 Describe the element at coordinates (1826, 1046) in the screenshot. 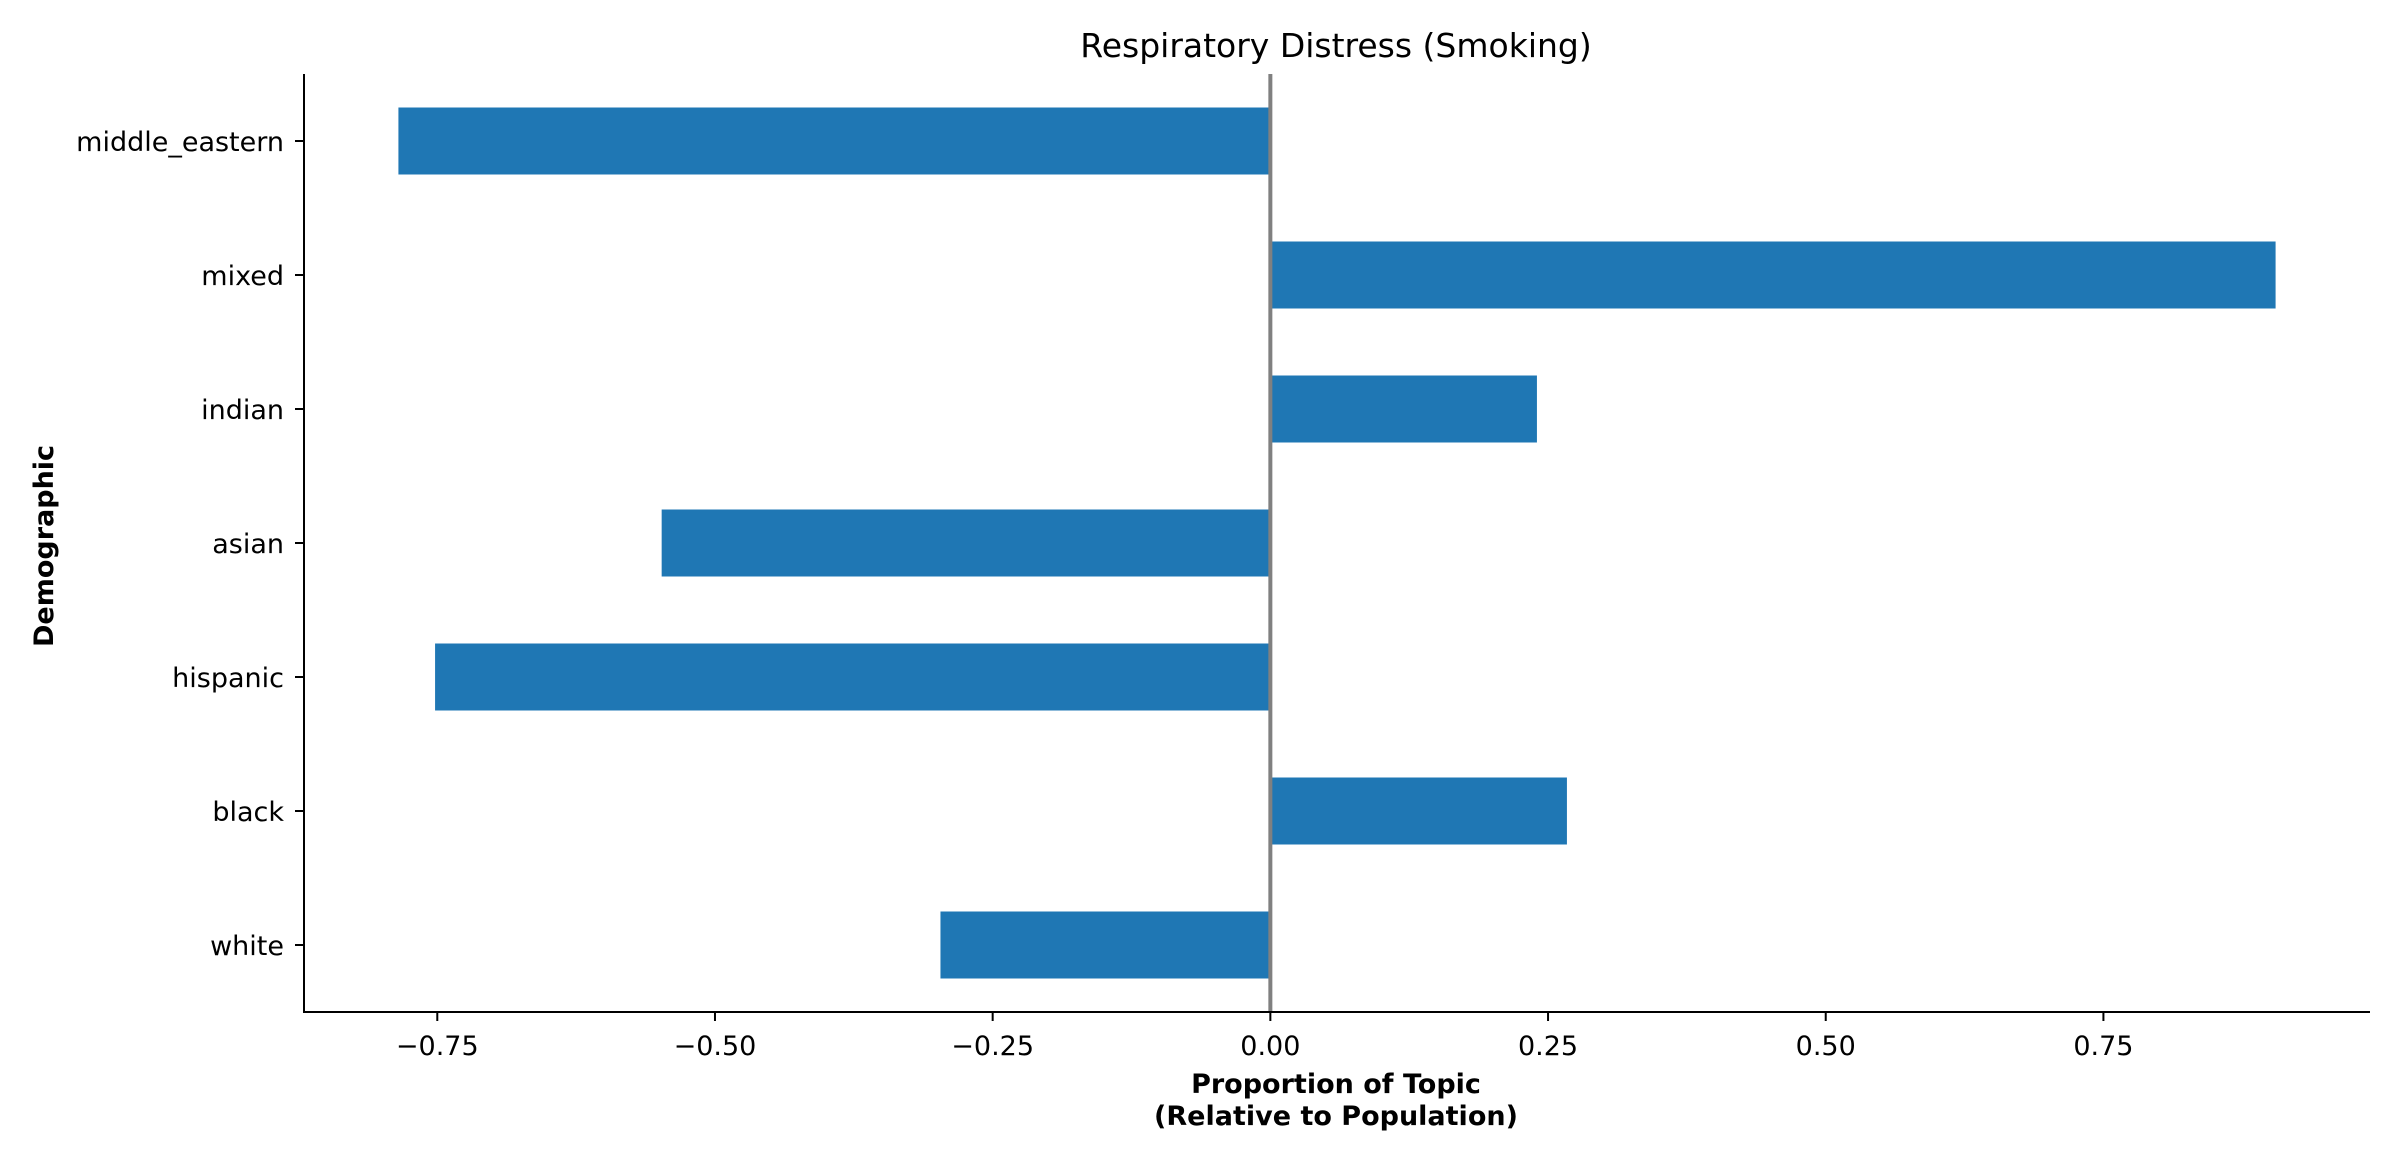

I see `x-tick-label: 0.50` at that location.